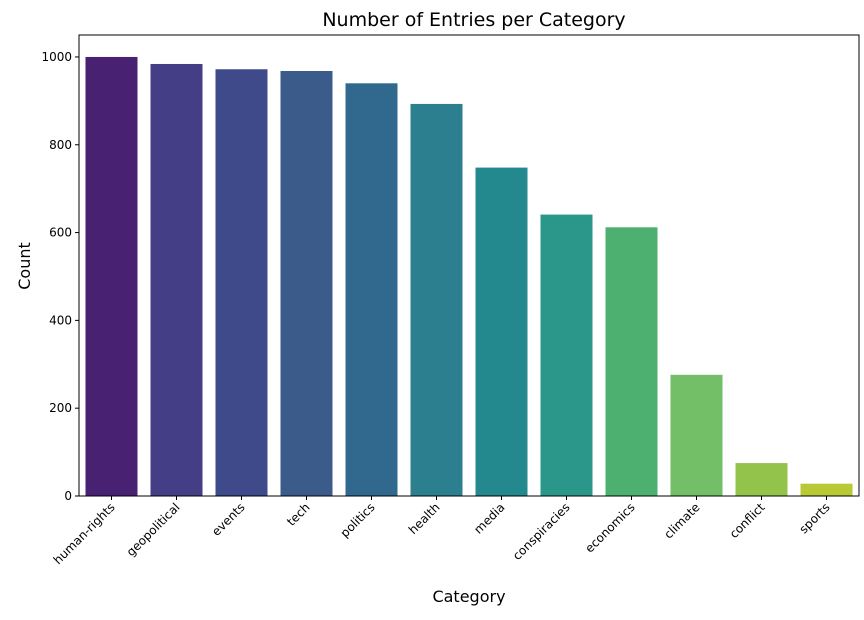 The height and width of the screenshot is (620, 864). I want to click on bar-politics, so click(371, 290).